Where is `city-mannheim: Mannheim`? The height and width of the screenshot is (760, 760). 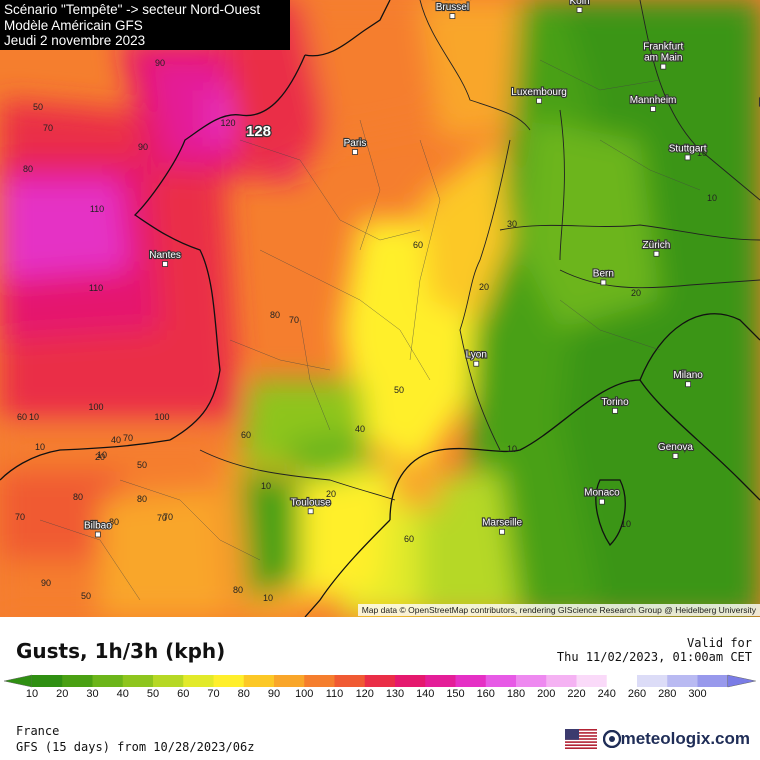 city-mannheim: Mannheim is located at coordinates (653, 103).